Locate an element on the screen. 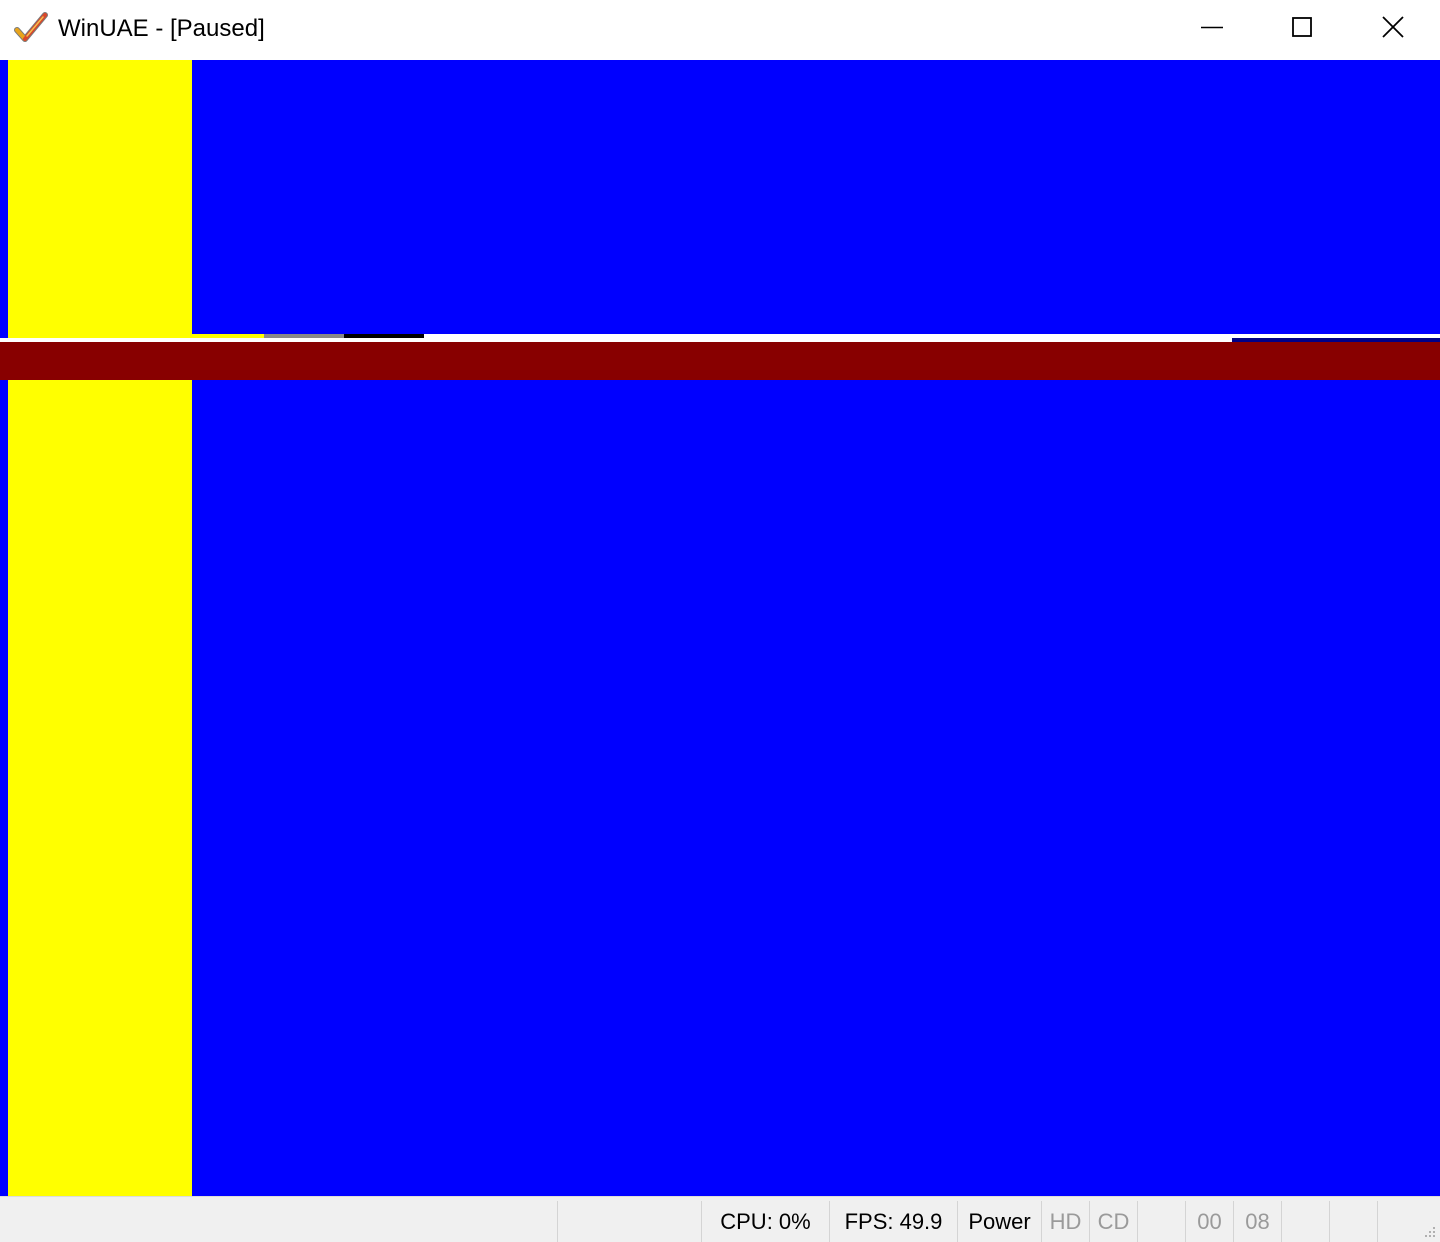 The width and height of the screenshot is (1440, 1242). close-icon is located at coordinates (1393, 29).